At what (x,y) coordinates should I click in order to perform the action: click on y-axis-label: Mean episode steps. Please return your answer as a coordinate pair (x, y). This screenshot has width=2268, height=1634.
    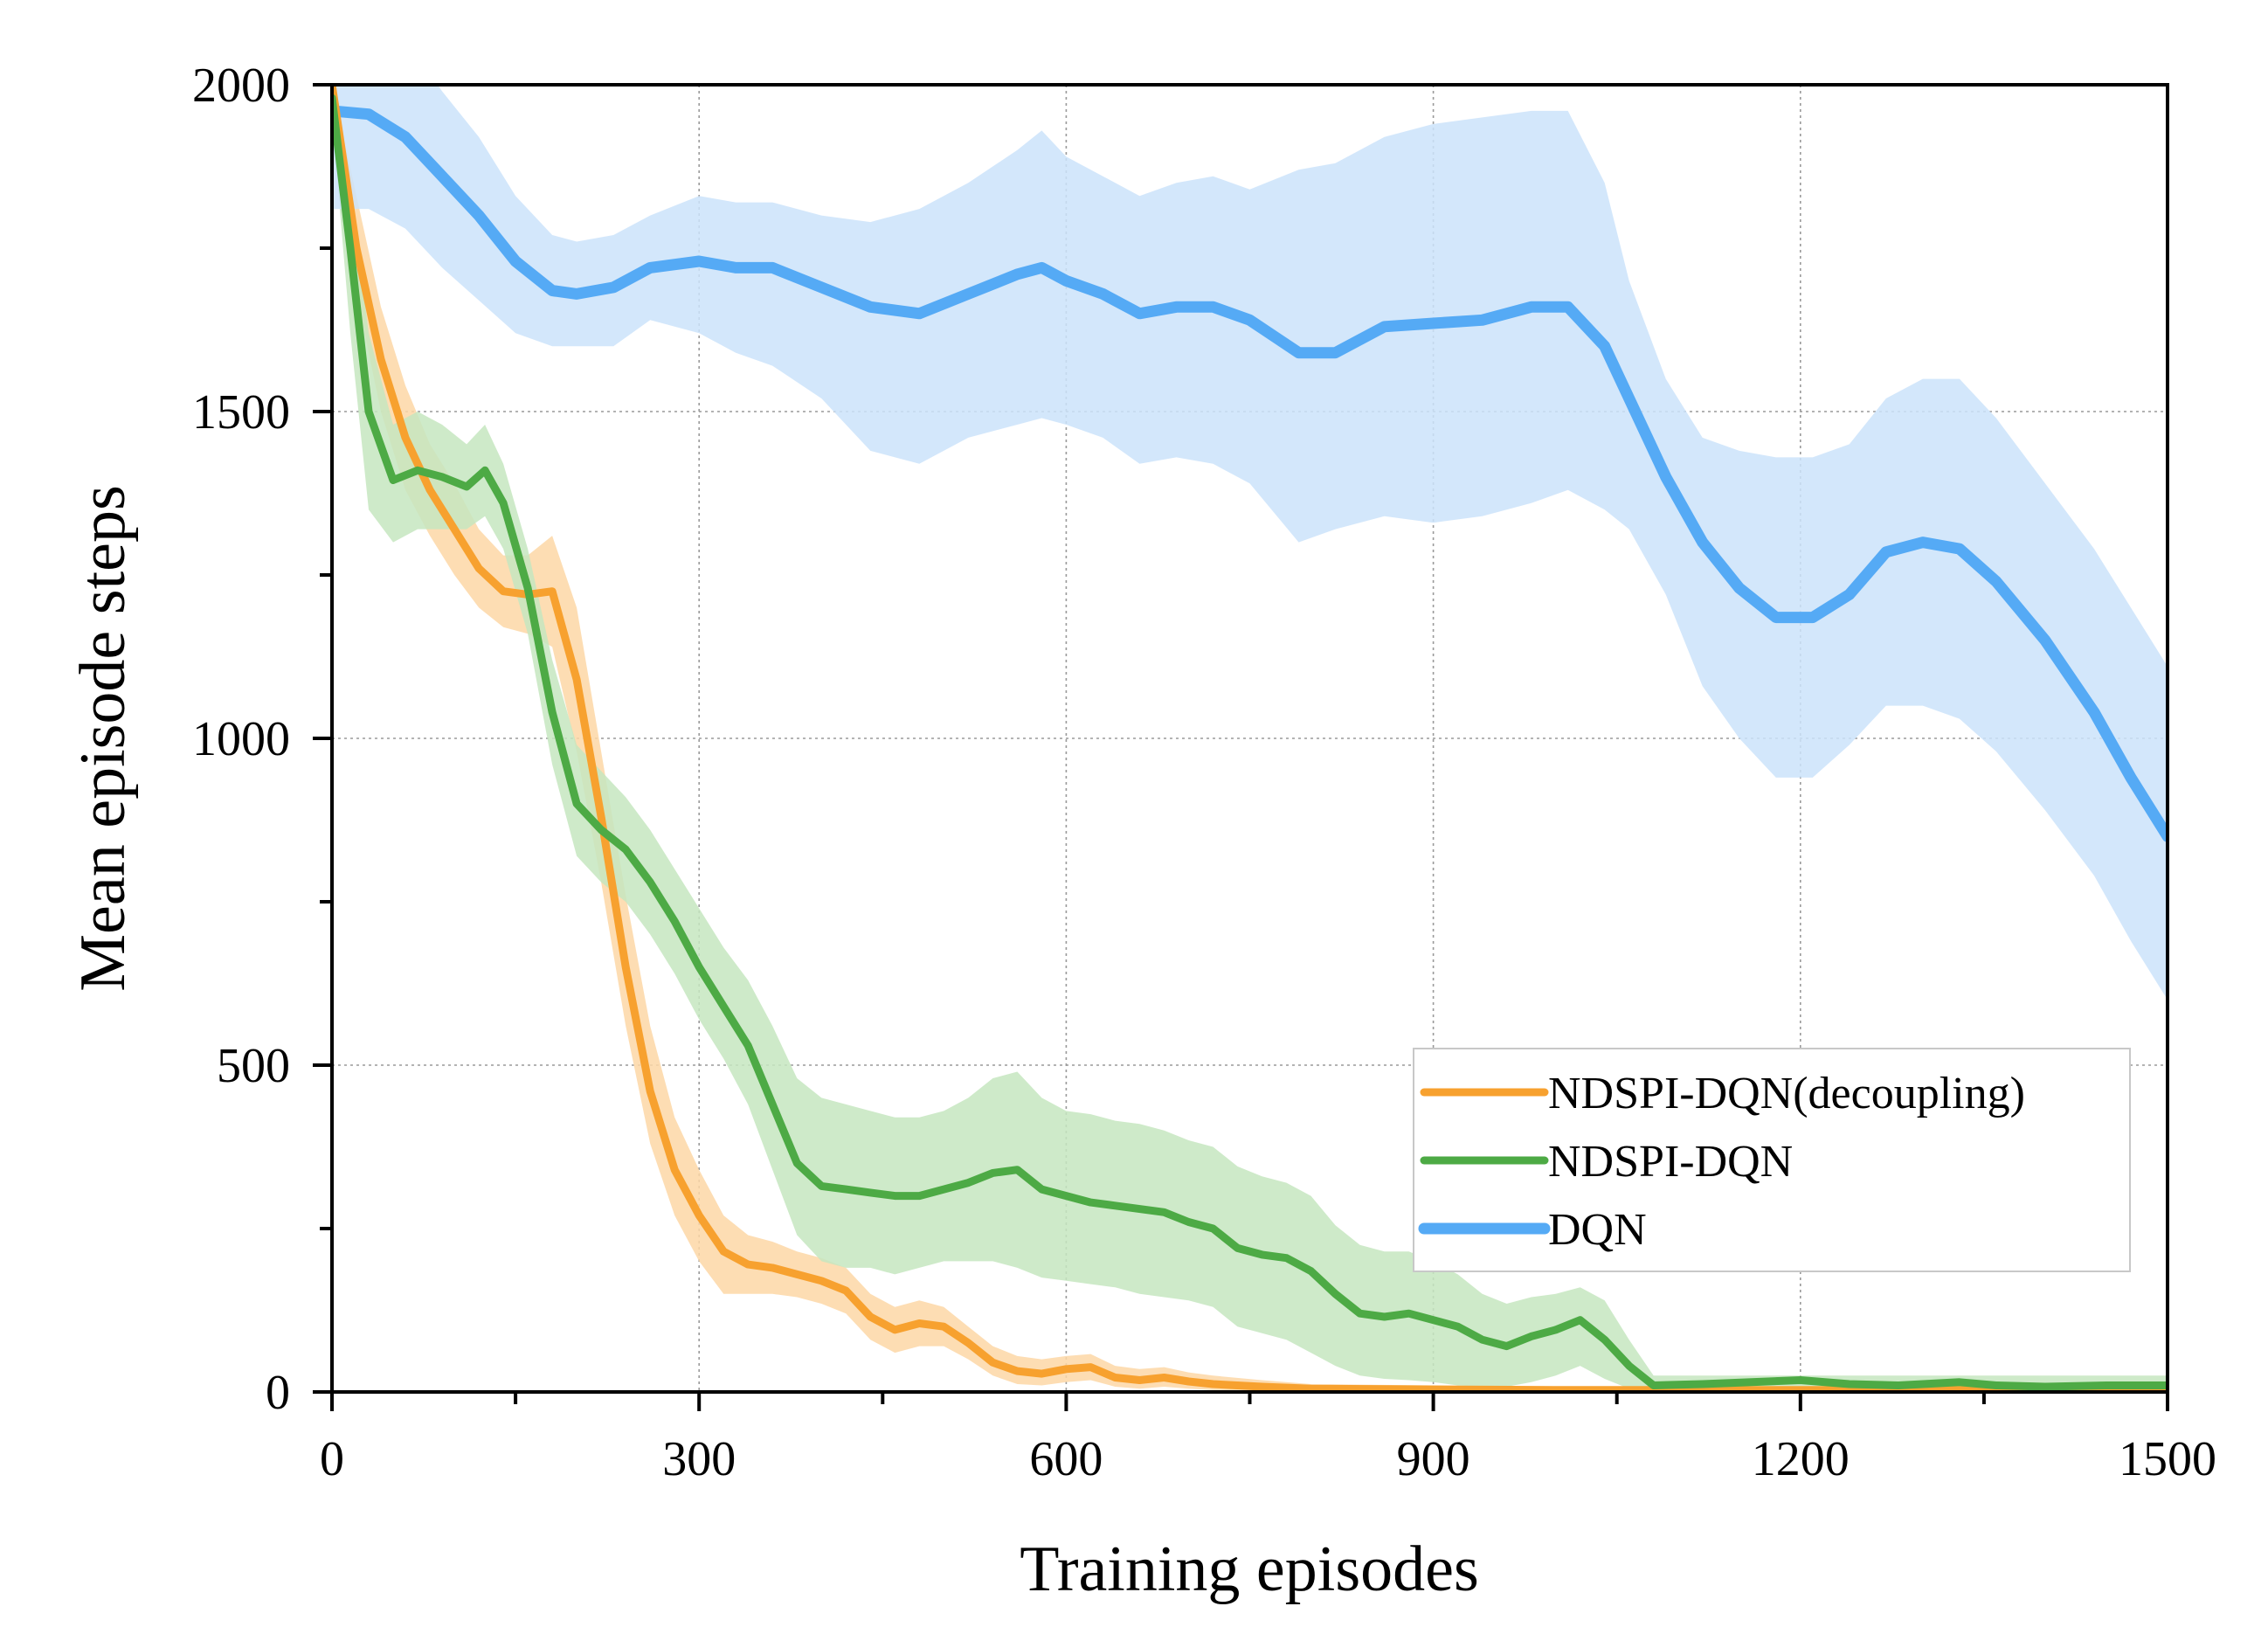
    Looking at the image, I should click on (103, 738).